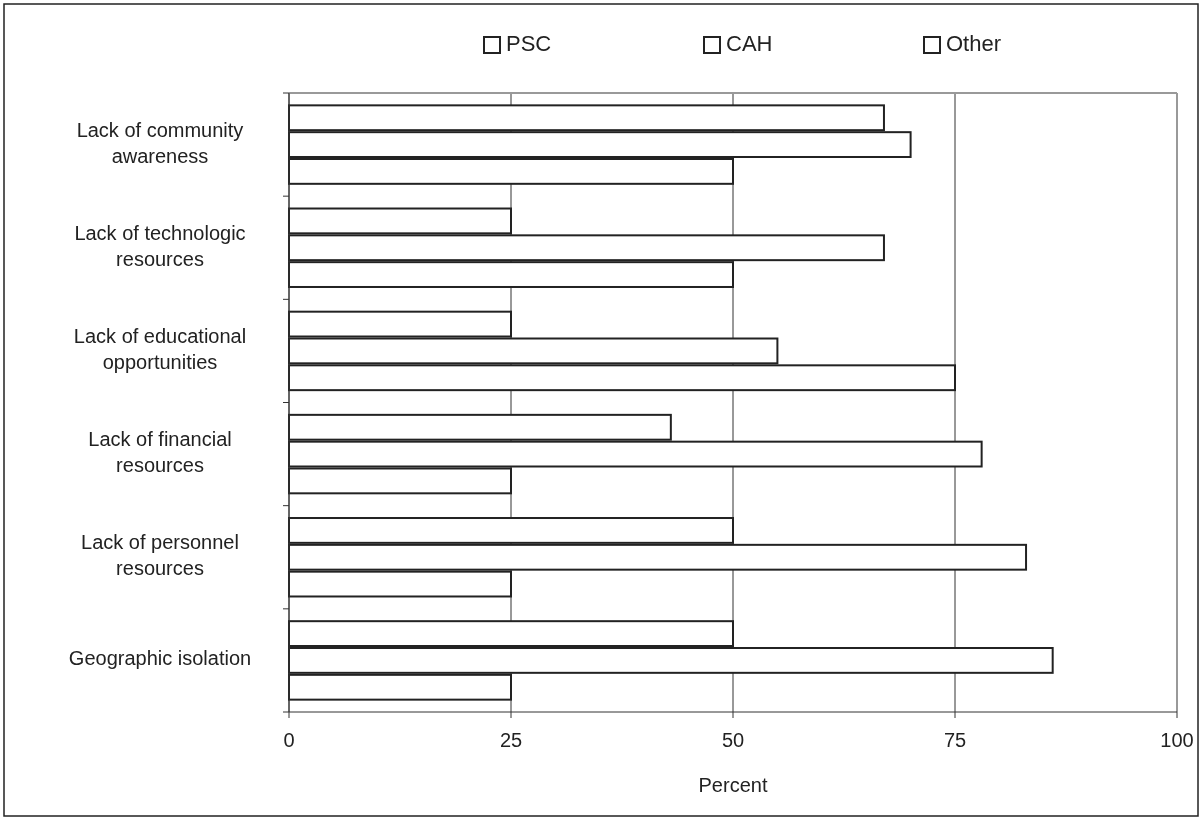 Image resolution: width=1202 pixels, height=820 pixels. I want to click on y-tick-label: Geographic isolation, so click(160, 658).